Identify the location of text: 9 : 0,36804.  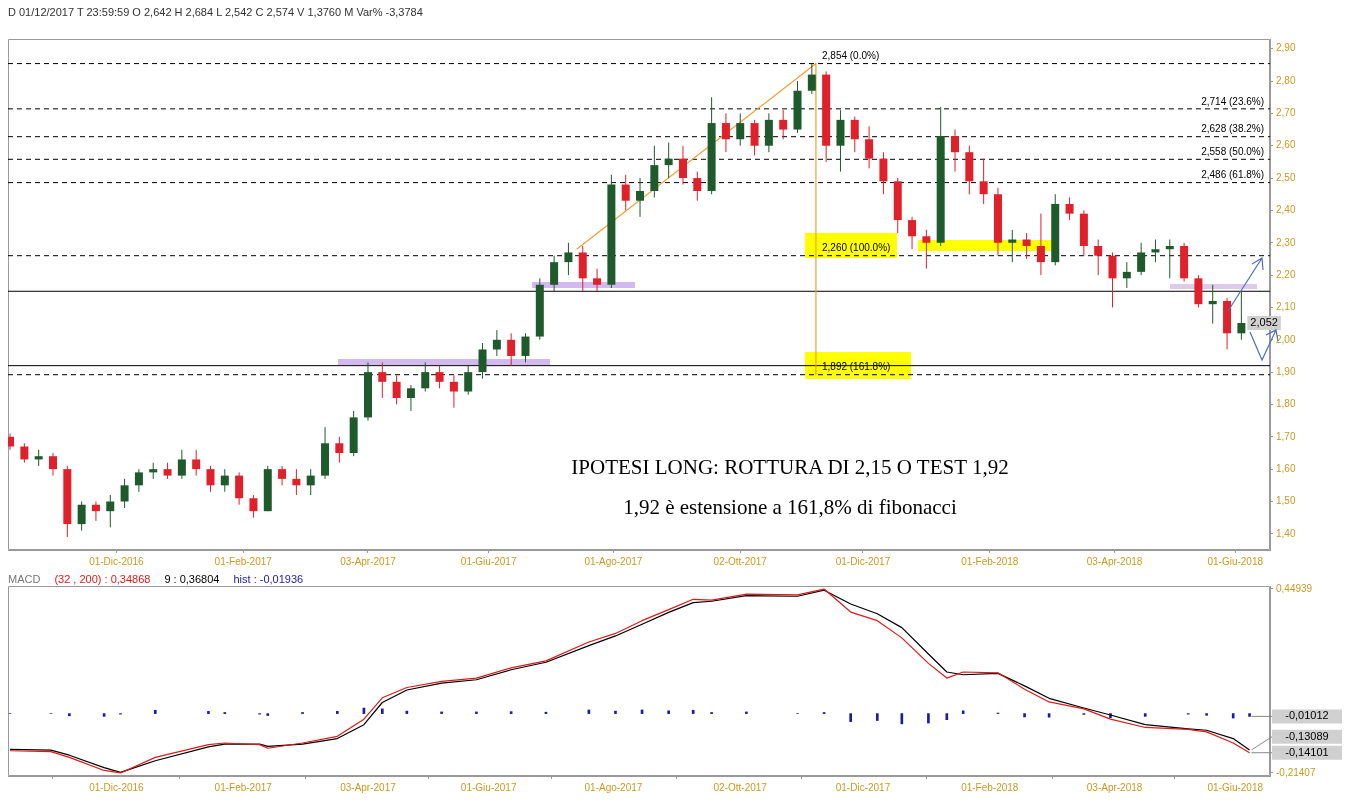
(192, 579).